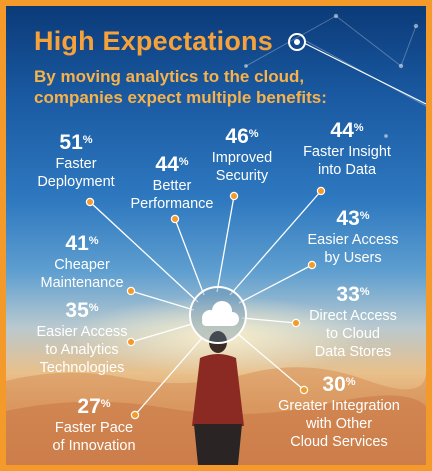  Describe the element at coordinates (353, 249) in the screenshot. I see `stat-label: Easier Access by Users` at that location.